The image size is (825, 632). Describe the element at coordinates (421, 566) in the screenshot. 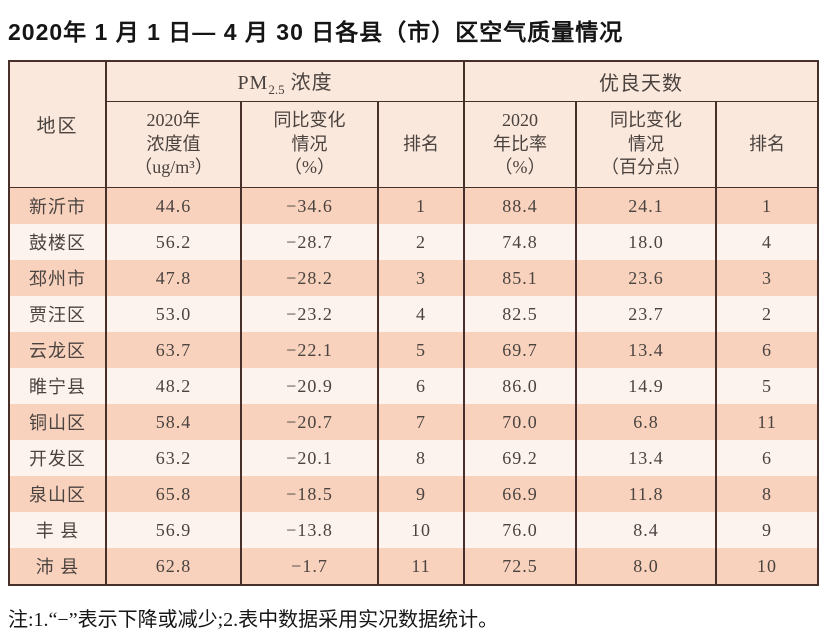

I see `pm-rank-cell: 11` at that location.